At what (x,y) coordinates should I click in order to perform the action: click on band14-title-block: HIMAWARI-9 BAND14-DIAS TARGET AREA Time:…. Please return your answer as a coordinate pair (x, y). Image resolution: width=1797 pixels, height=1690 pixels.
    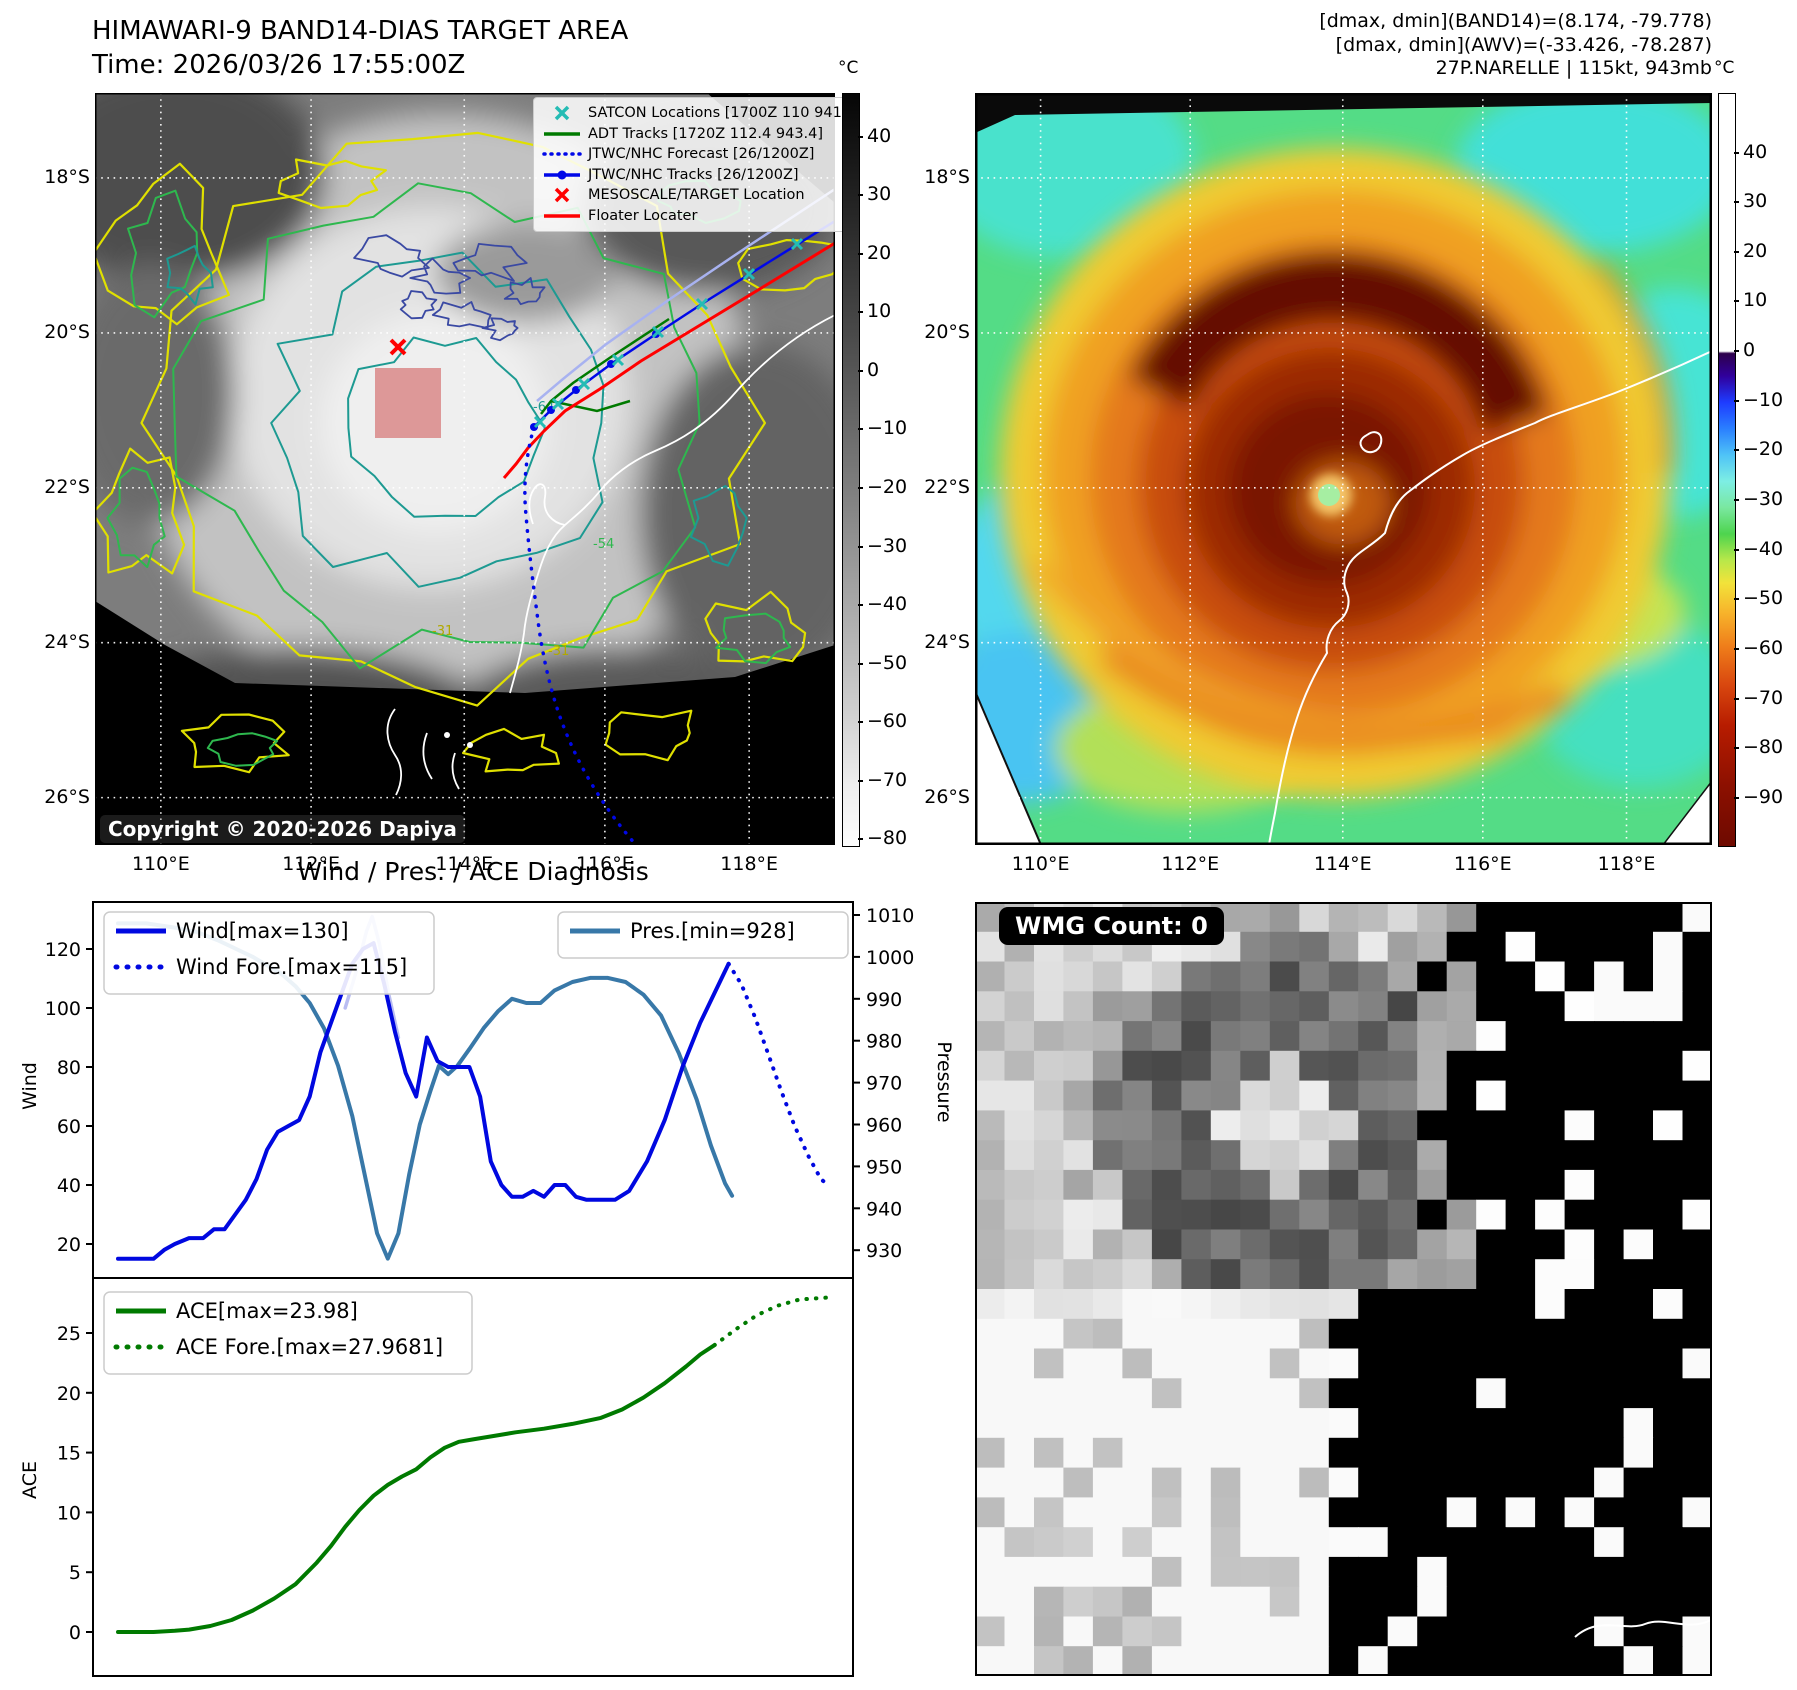
    Looking at the image, I should click on (360, 48).